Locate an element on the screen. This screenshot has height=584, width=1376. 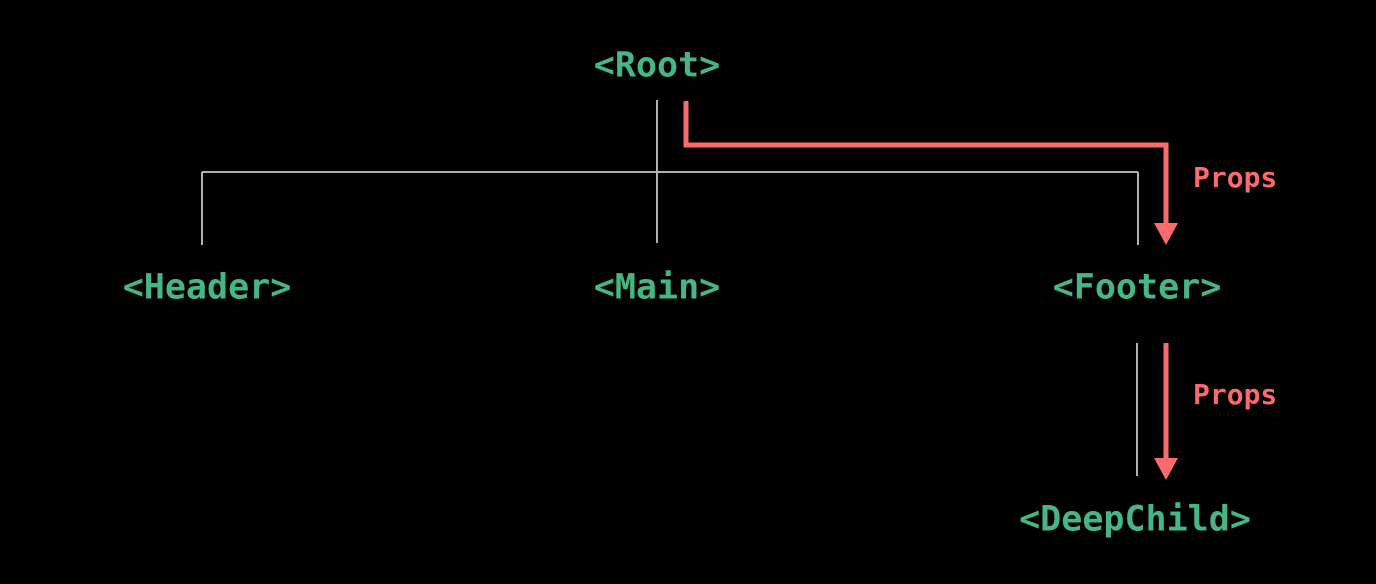
node-footer: <Footer> is located at coordinates (1137, 287).